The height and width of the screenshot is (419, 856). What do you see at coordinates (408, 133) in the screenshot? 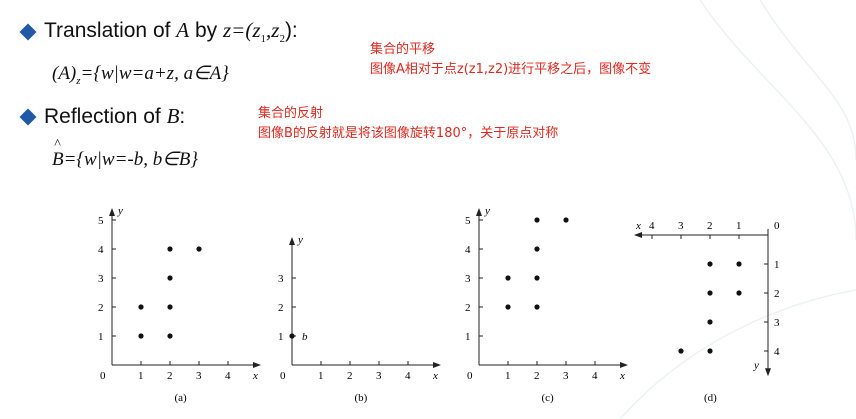
I see `reflection-note-desc: 图像B的反射就是将该图像旋转180°，关于原点对称` at bounding box center [408, 133].